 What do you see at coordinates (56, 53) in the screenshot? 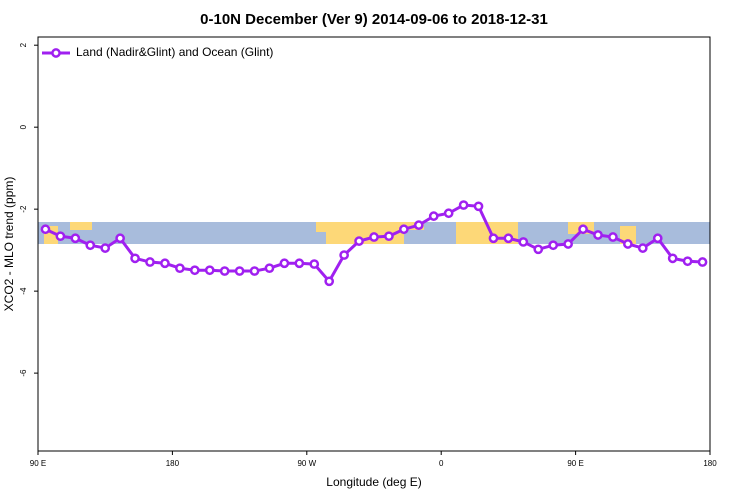
I see `legend-marker` at bounding box center [56, 53].